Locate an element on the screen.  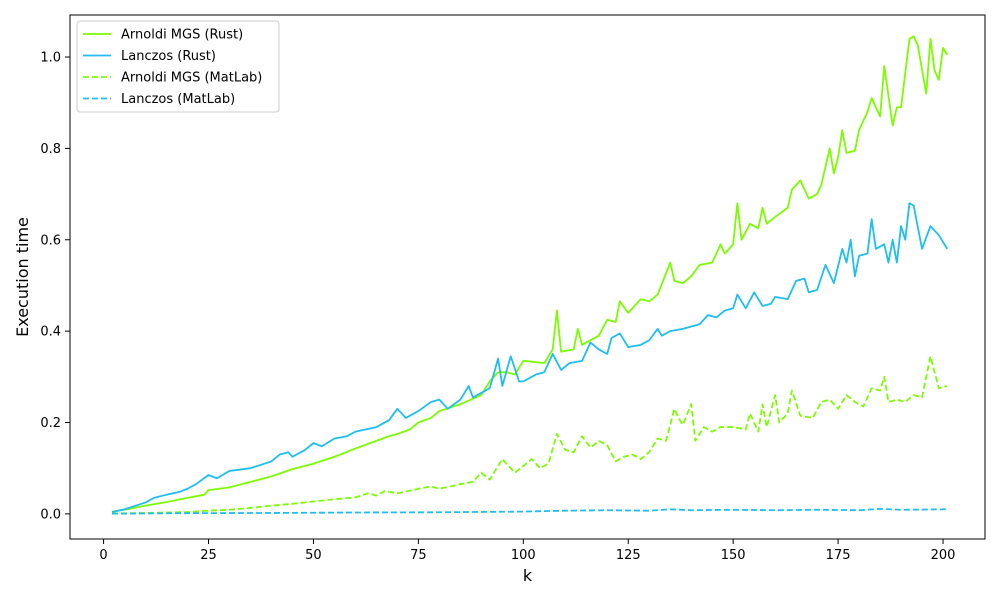
y-axis-label: Execution time is located at coordinates (22, 277).